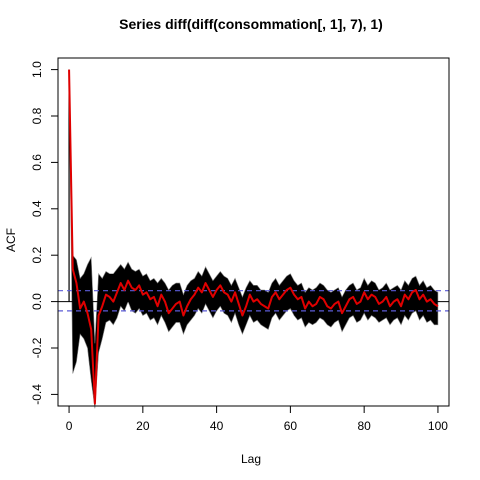 The height and width of the screenshot is (480, 480). What do you see at coordinates (11, 240) in the screenshot?
I see `y-axis-label: ACF` at bounding box center [11, 240].